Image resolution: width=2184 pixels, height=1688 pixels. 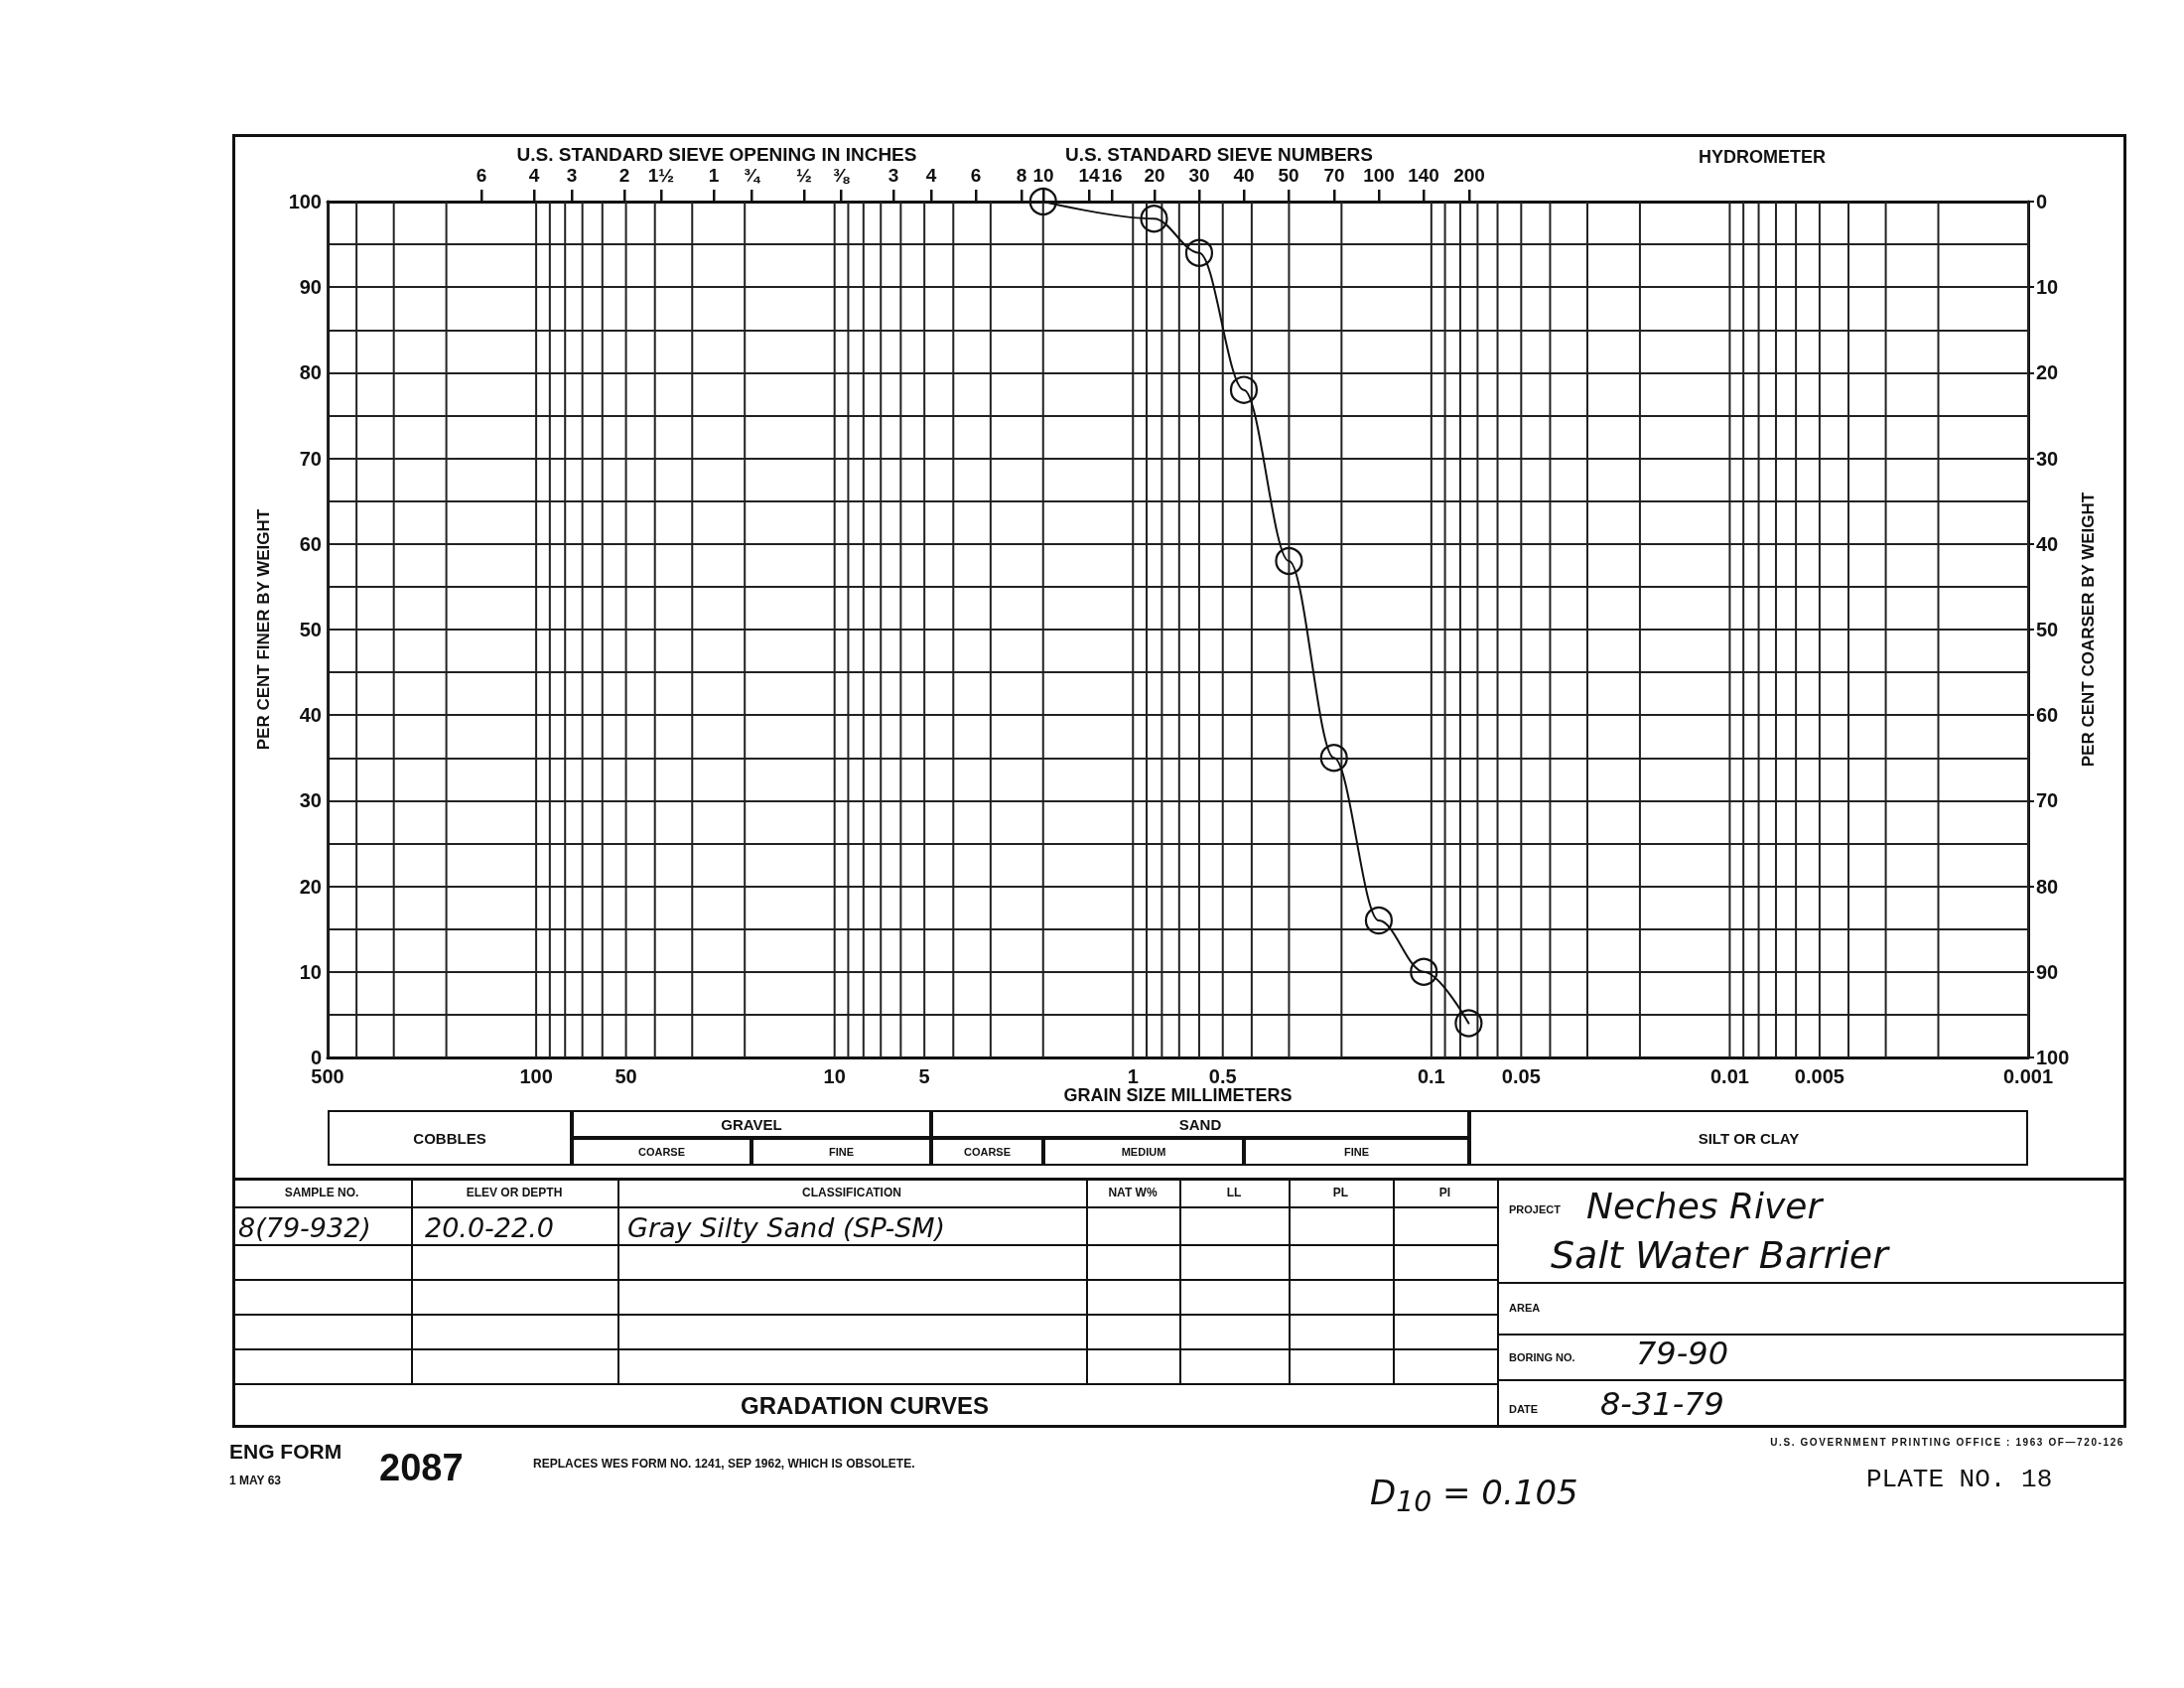 What do you see at coordinates (1819, 1076) in the screenshot?
I see `x-tick-label: 0.005` at bounding box center [1819, 1076].